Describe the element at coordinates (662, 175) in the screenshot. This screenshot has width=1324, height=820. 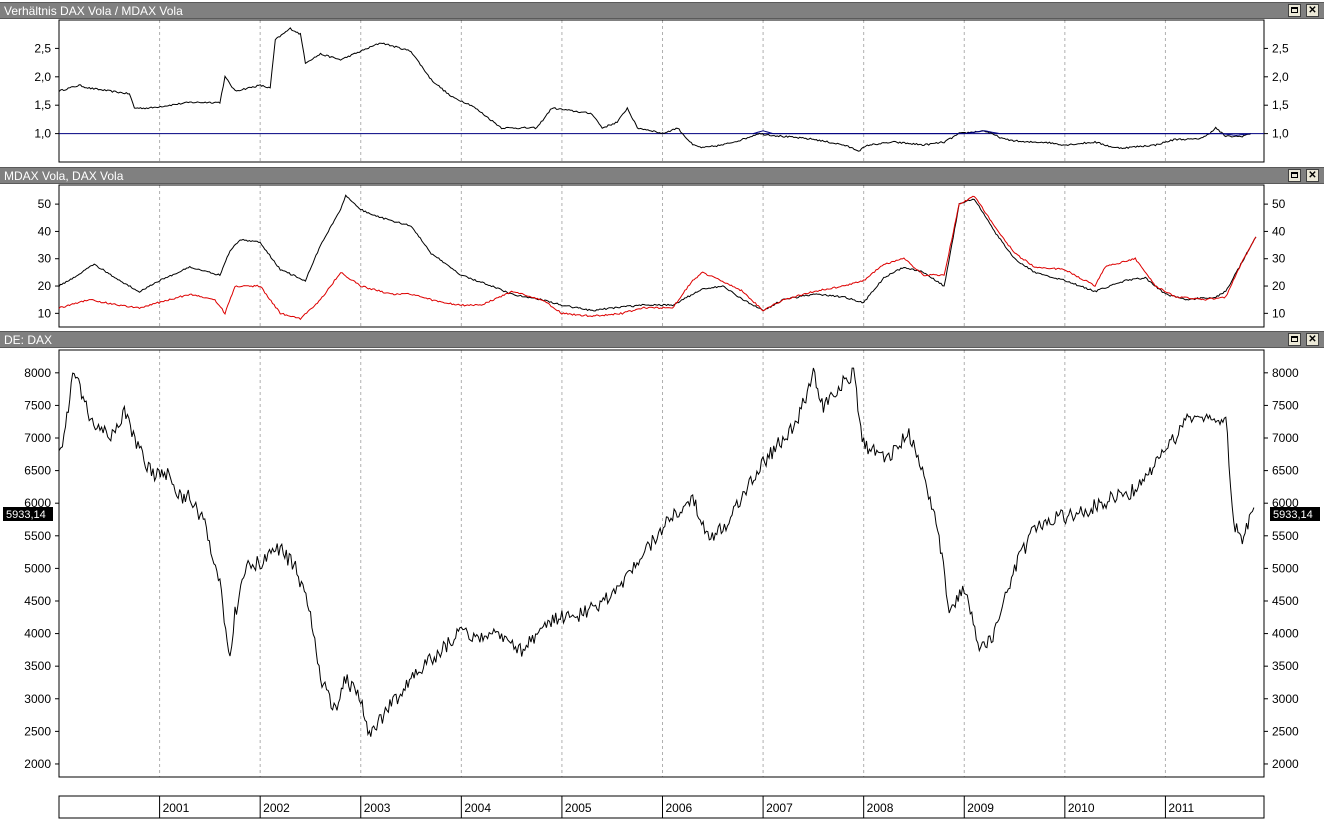
I see `panel-vola-titlebar: MDAX Vola, DAX Vola ✕` at that location.